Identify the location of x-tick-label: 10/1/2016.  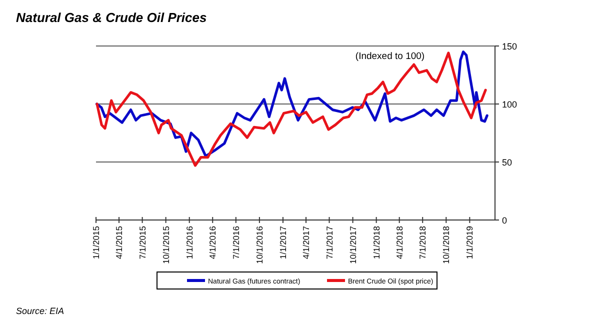
(259, 245).